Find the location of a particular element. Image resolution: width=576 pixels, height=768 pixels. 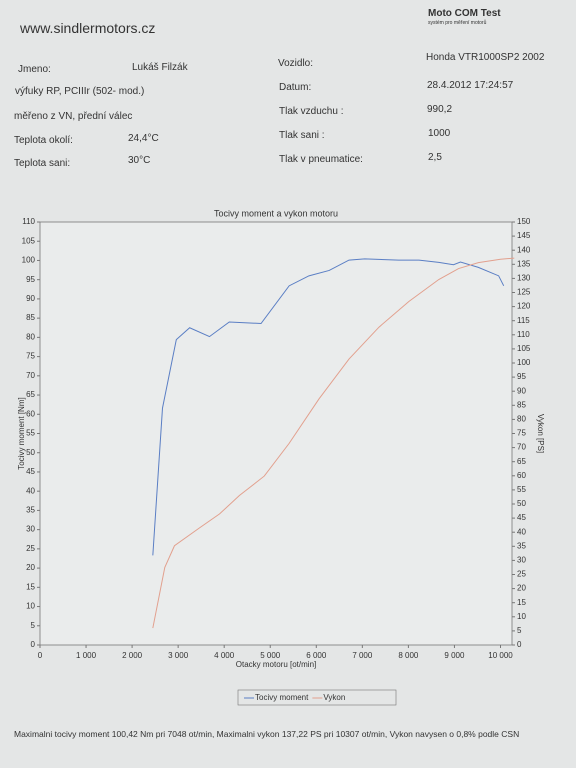

x-tick-label: 1 000 is located at coordinates (86, 655).